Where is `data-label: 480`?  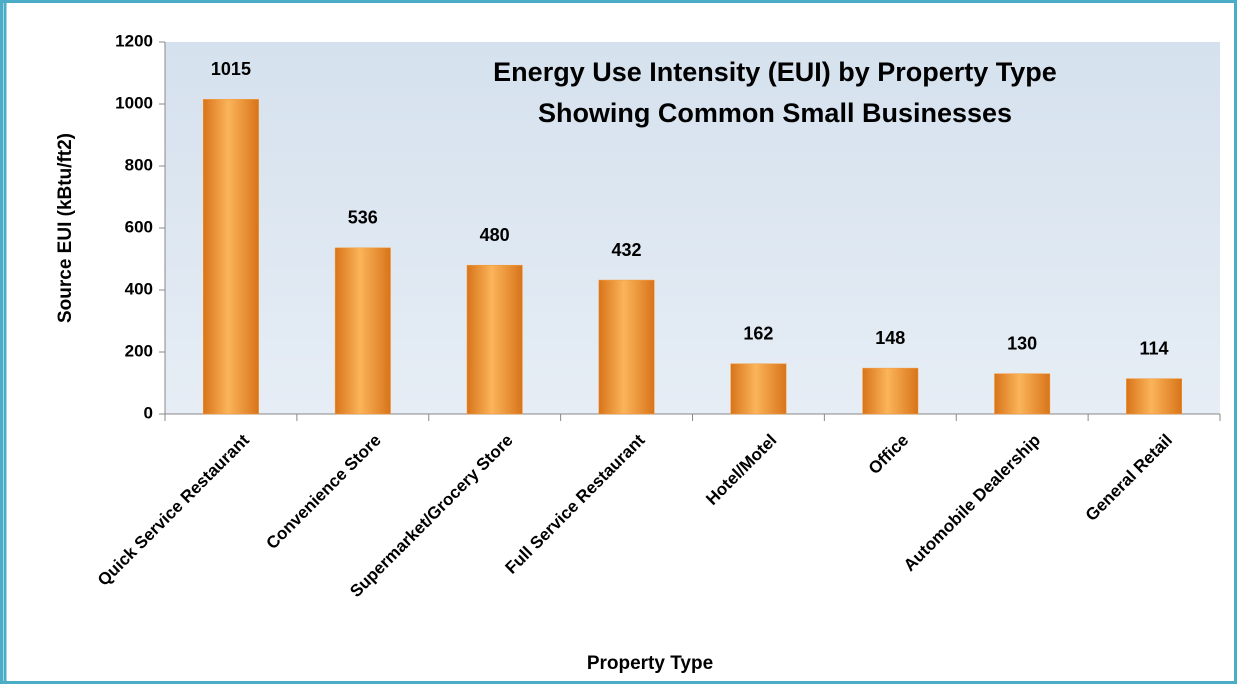
data-label: 480 is located at coordinates (495, 235).